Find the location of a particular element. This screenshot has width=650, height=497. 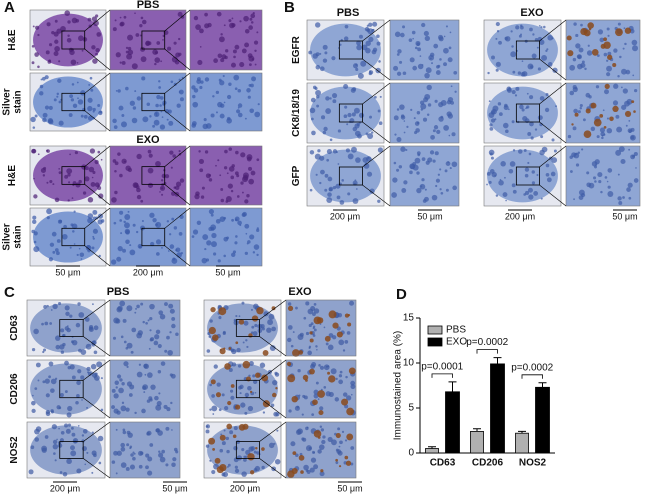

micrograph is located at coordinates (226, 102).